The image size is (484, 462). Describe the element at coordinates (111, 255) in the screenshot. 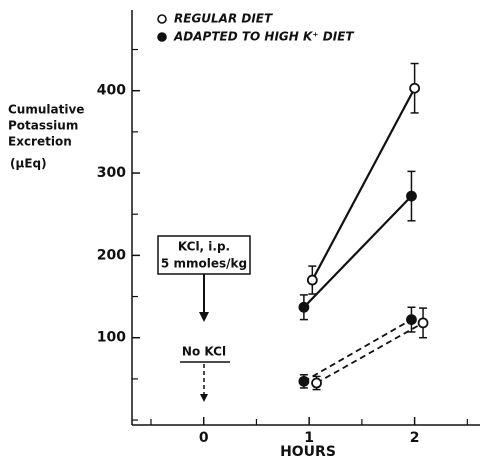

I see `y-tick-label: 200` at that location.